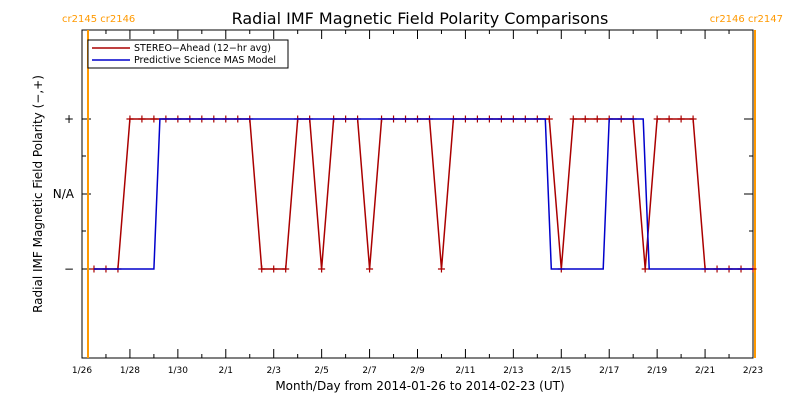  What do you see at coordinates (513, 371) in the screenshot?
I see `x-tick-label: 2/13` at bounding box center [513, 371].